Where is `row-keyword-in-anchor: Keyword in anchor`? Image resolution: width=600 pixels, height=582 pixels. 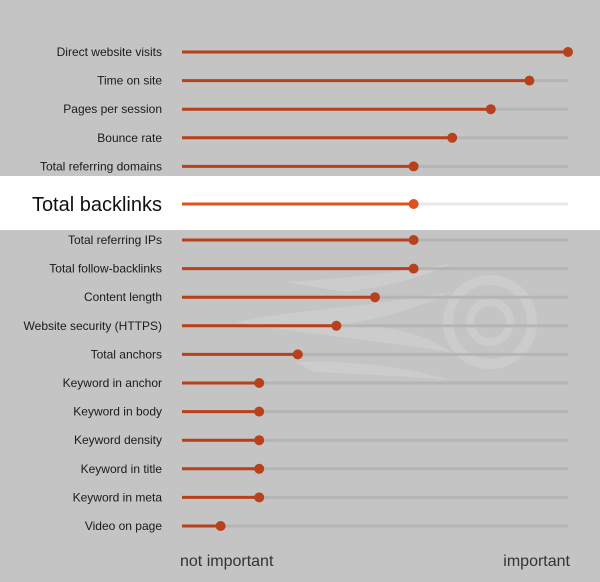 row-keyword-in-anchor: Keyword in anchor is located at coordinates (315, 383).